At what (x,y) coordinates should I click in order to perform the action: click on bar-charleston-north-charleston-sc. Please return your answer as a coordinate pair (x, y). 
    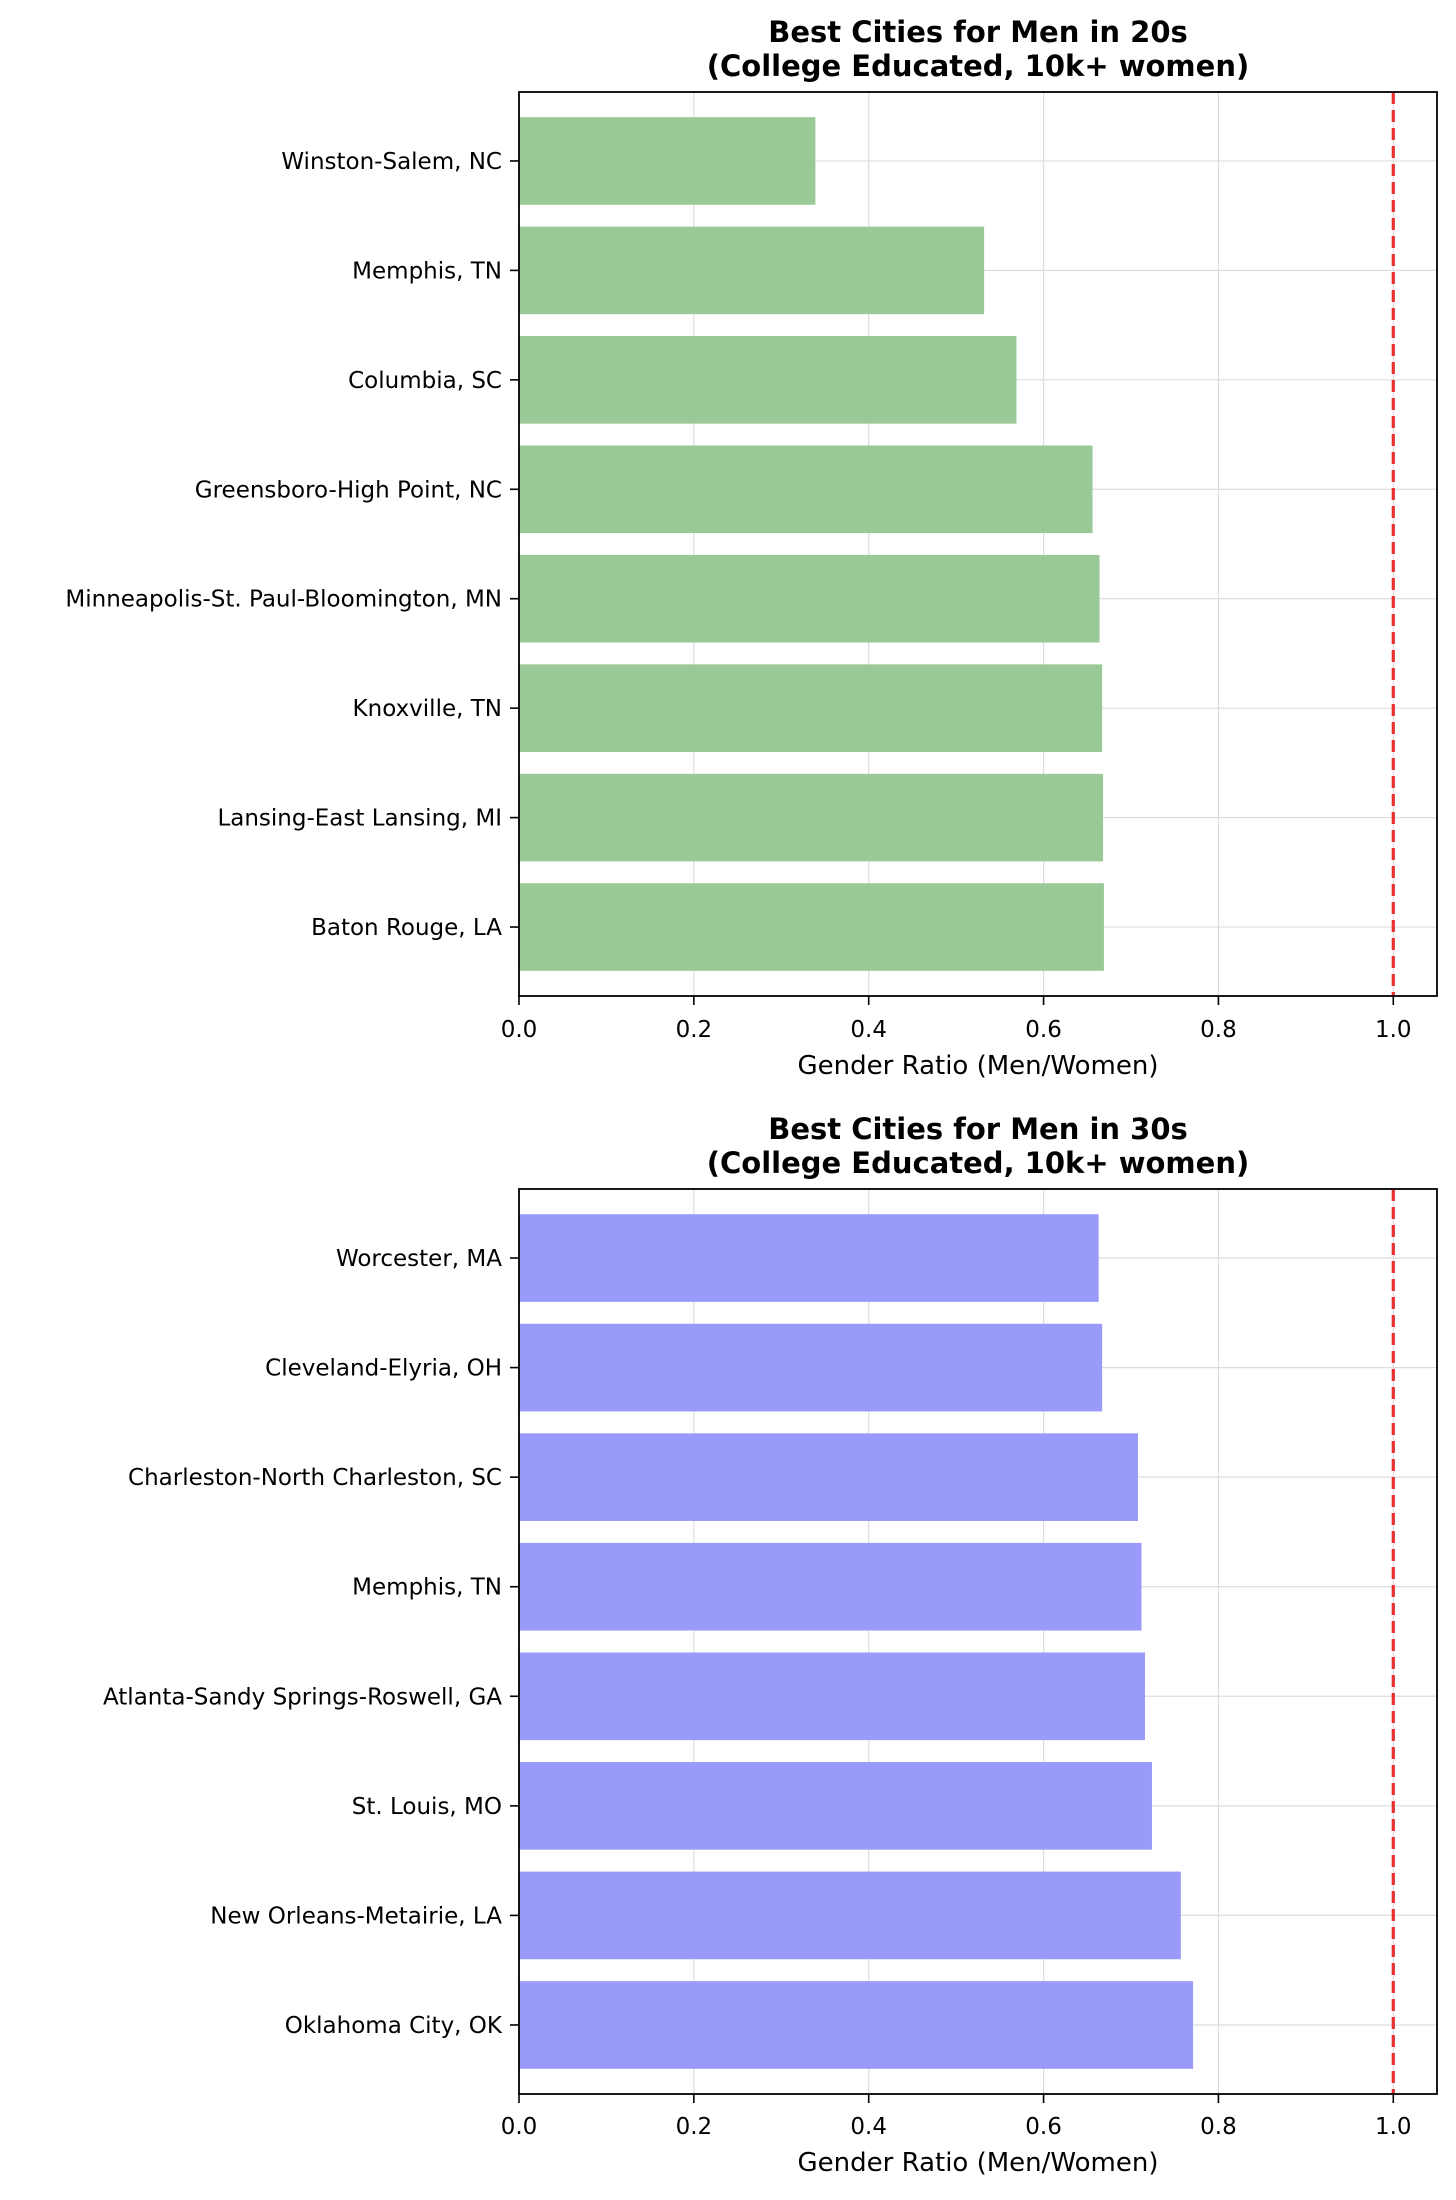
    Looking at the image, I should click on (828, 1477).